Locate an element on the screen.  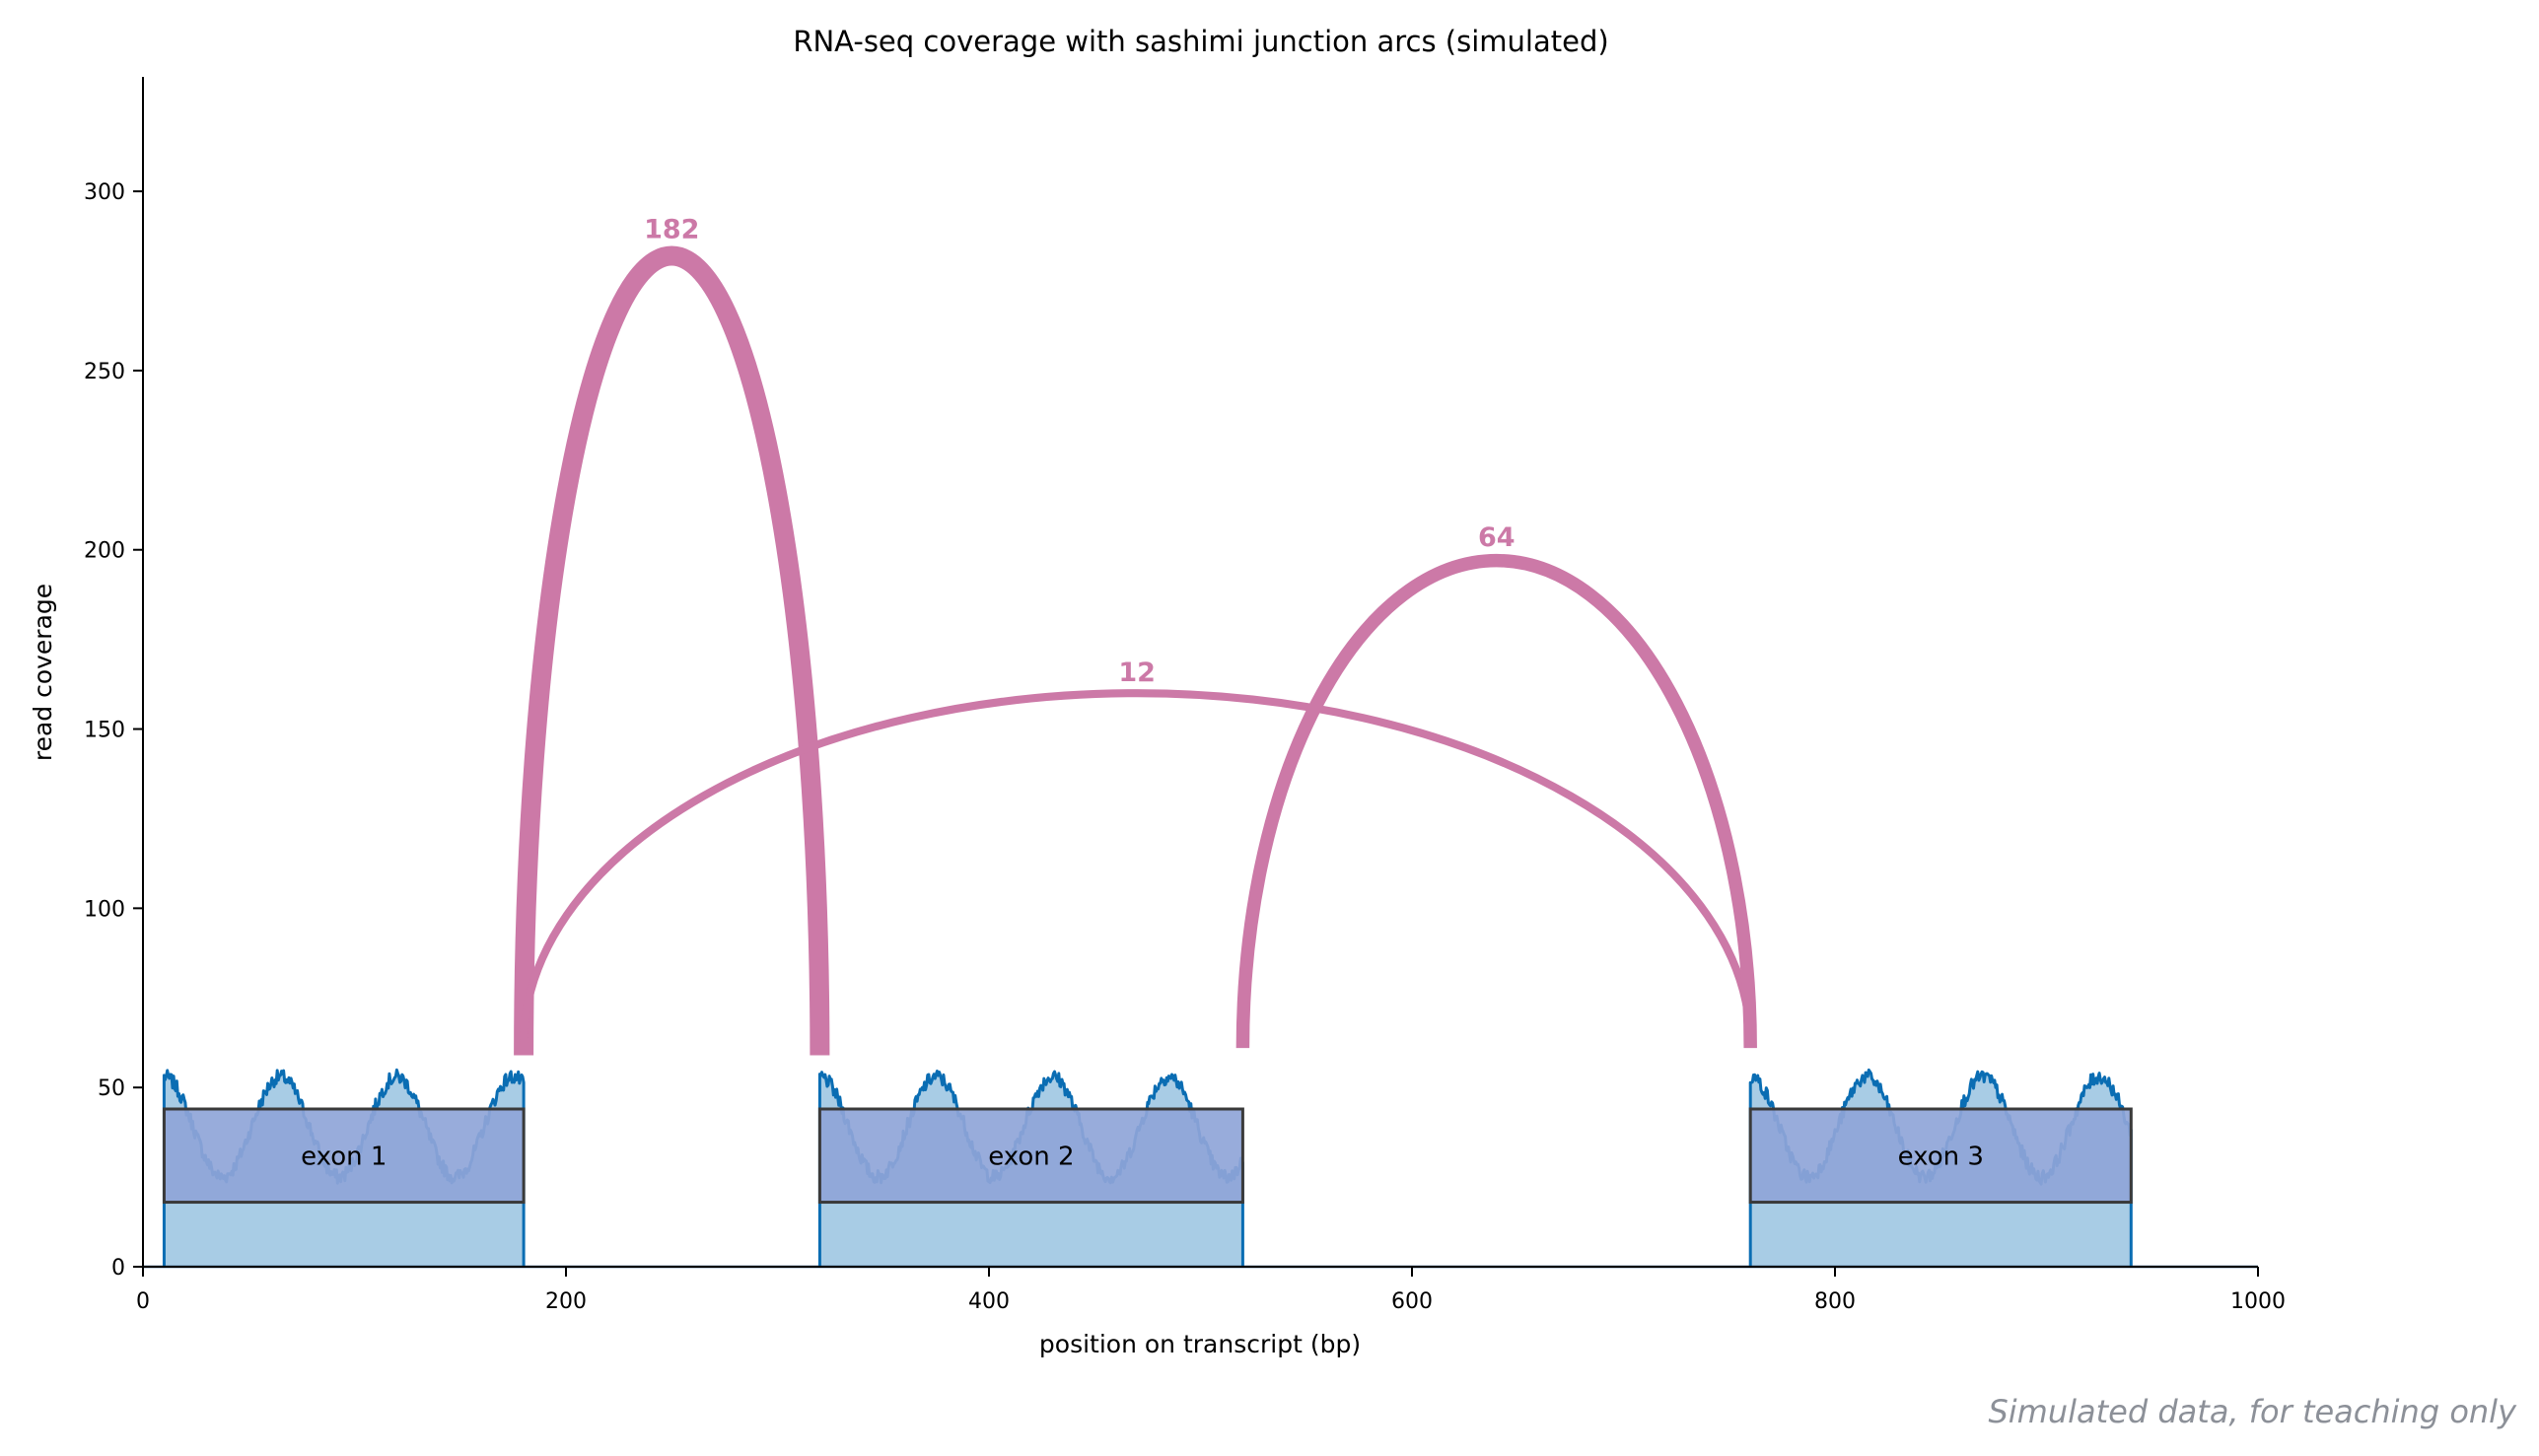
exon-label-2: exon 2 is located at coordinates (1031, 1156).